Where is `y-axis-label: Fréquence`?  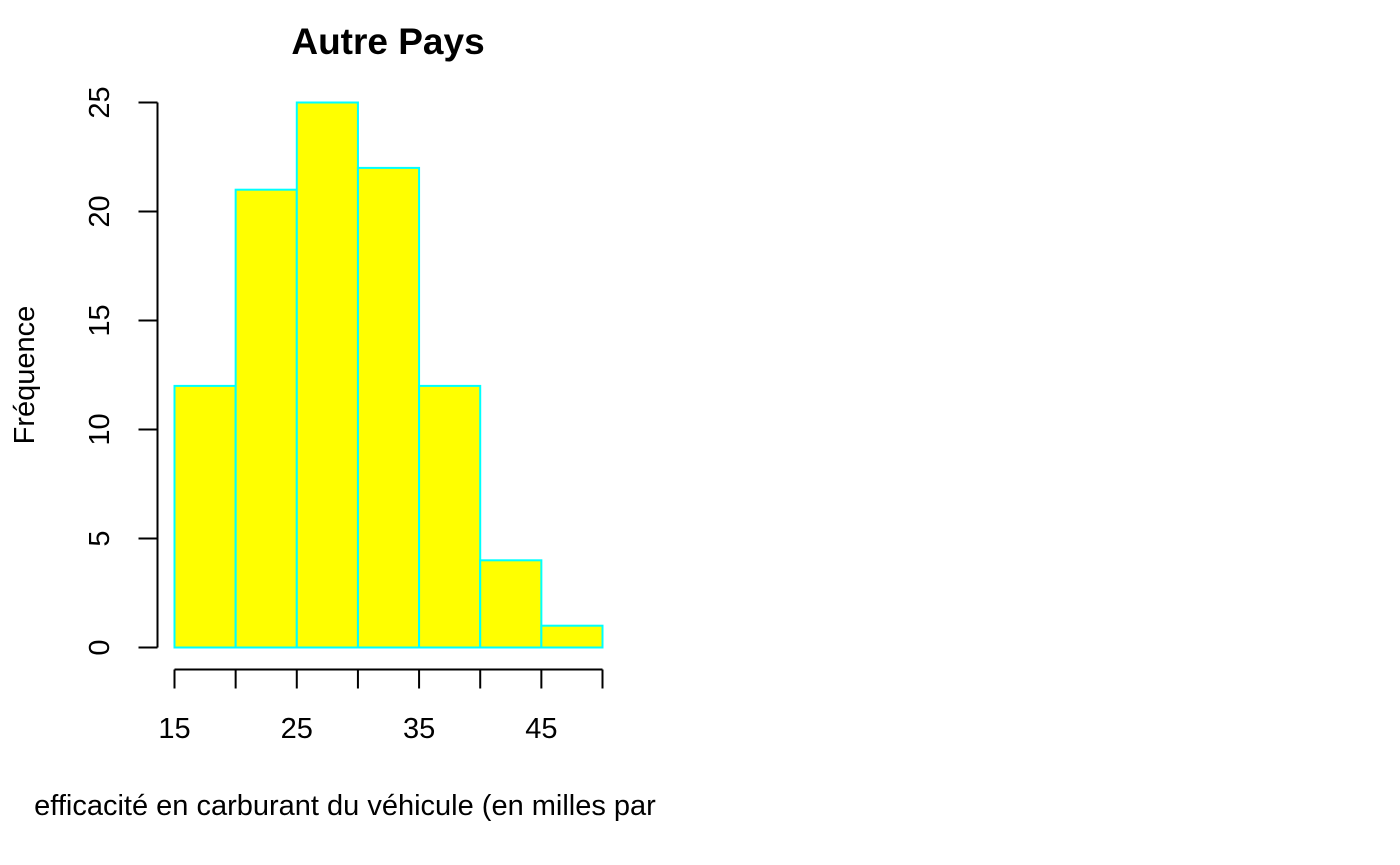
y-axis-label: Fréquence is located at coordinates (25, 375).